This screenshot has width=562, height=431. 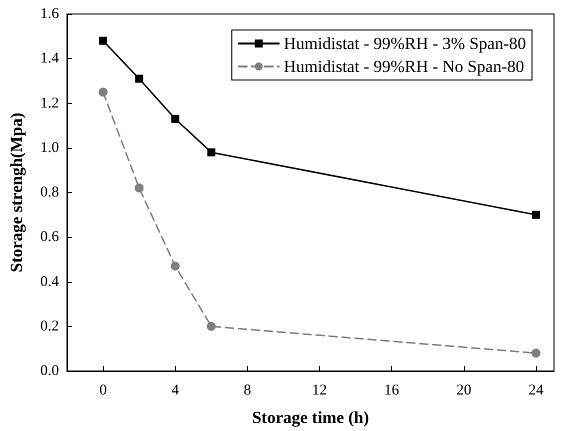 What do you see at coordinates (404, 66) in the screenshot?
I see `legend-label: Humidistat - 99%RH - No Span-80` at bounding box center [404, 66].